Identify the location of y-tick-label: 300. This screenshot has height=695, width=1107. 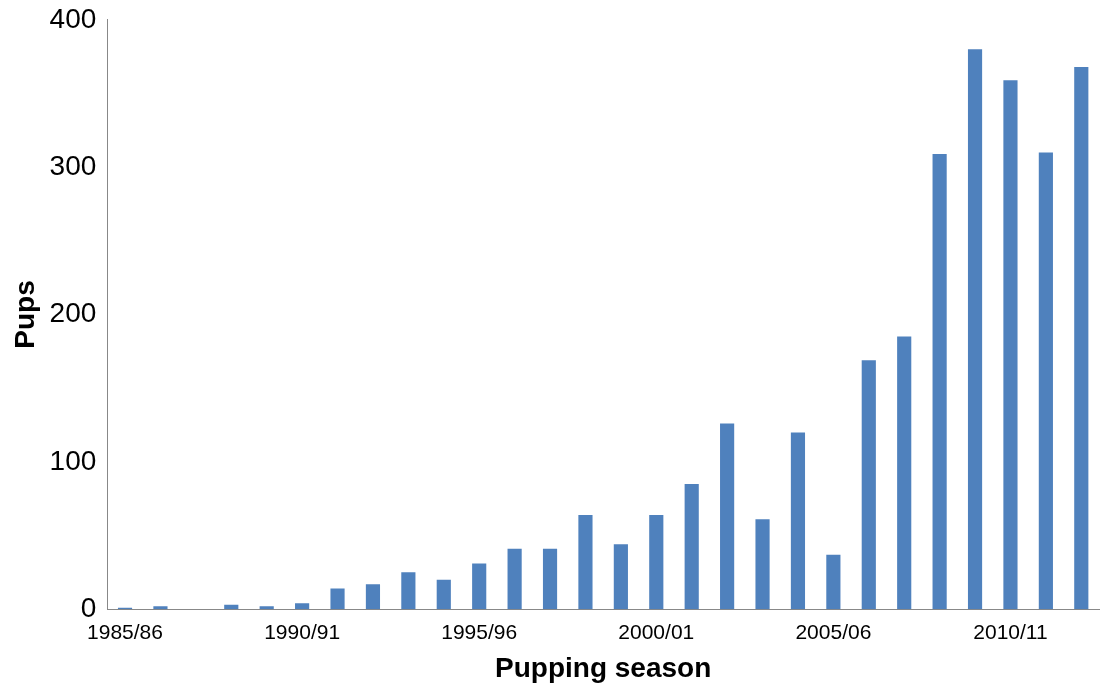
(73, 165).